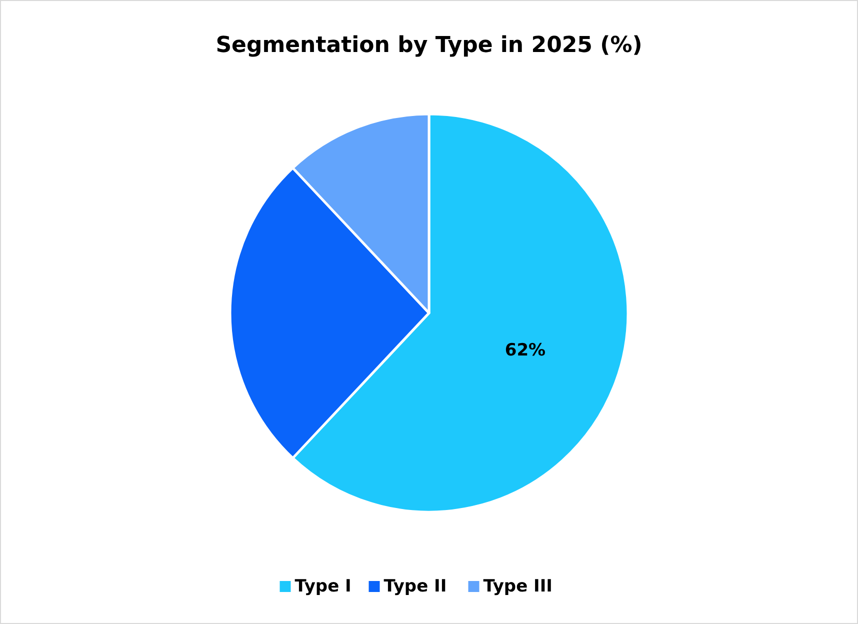  What do you see at coordinates (429, 45) in the screenshot?
I see `chart-title: Segmentation by Type in 2025 (%)` at bounding box center [429, 45].